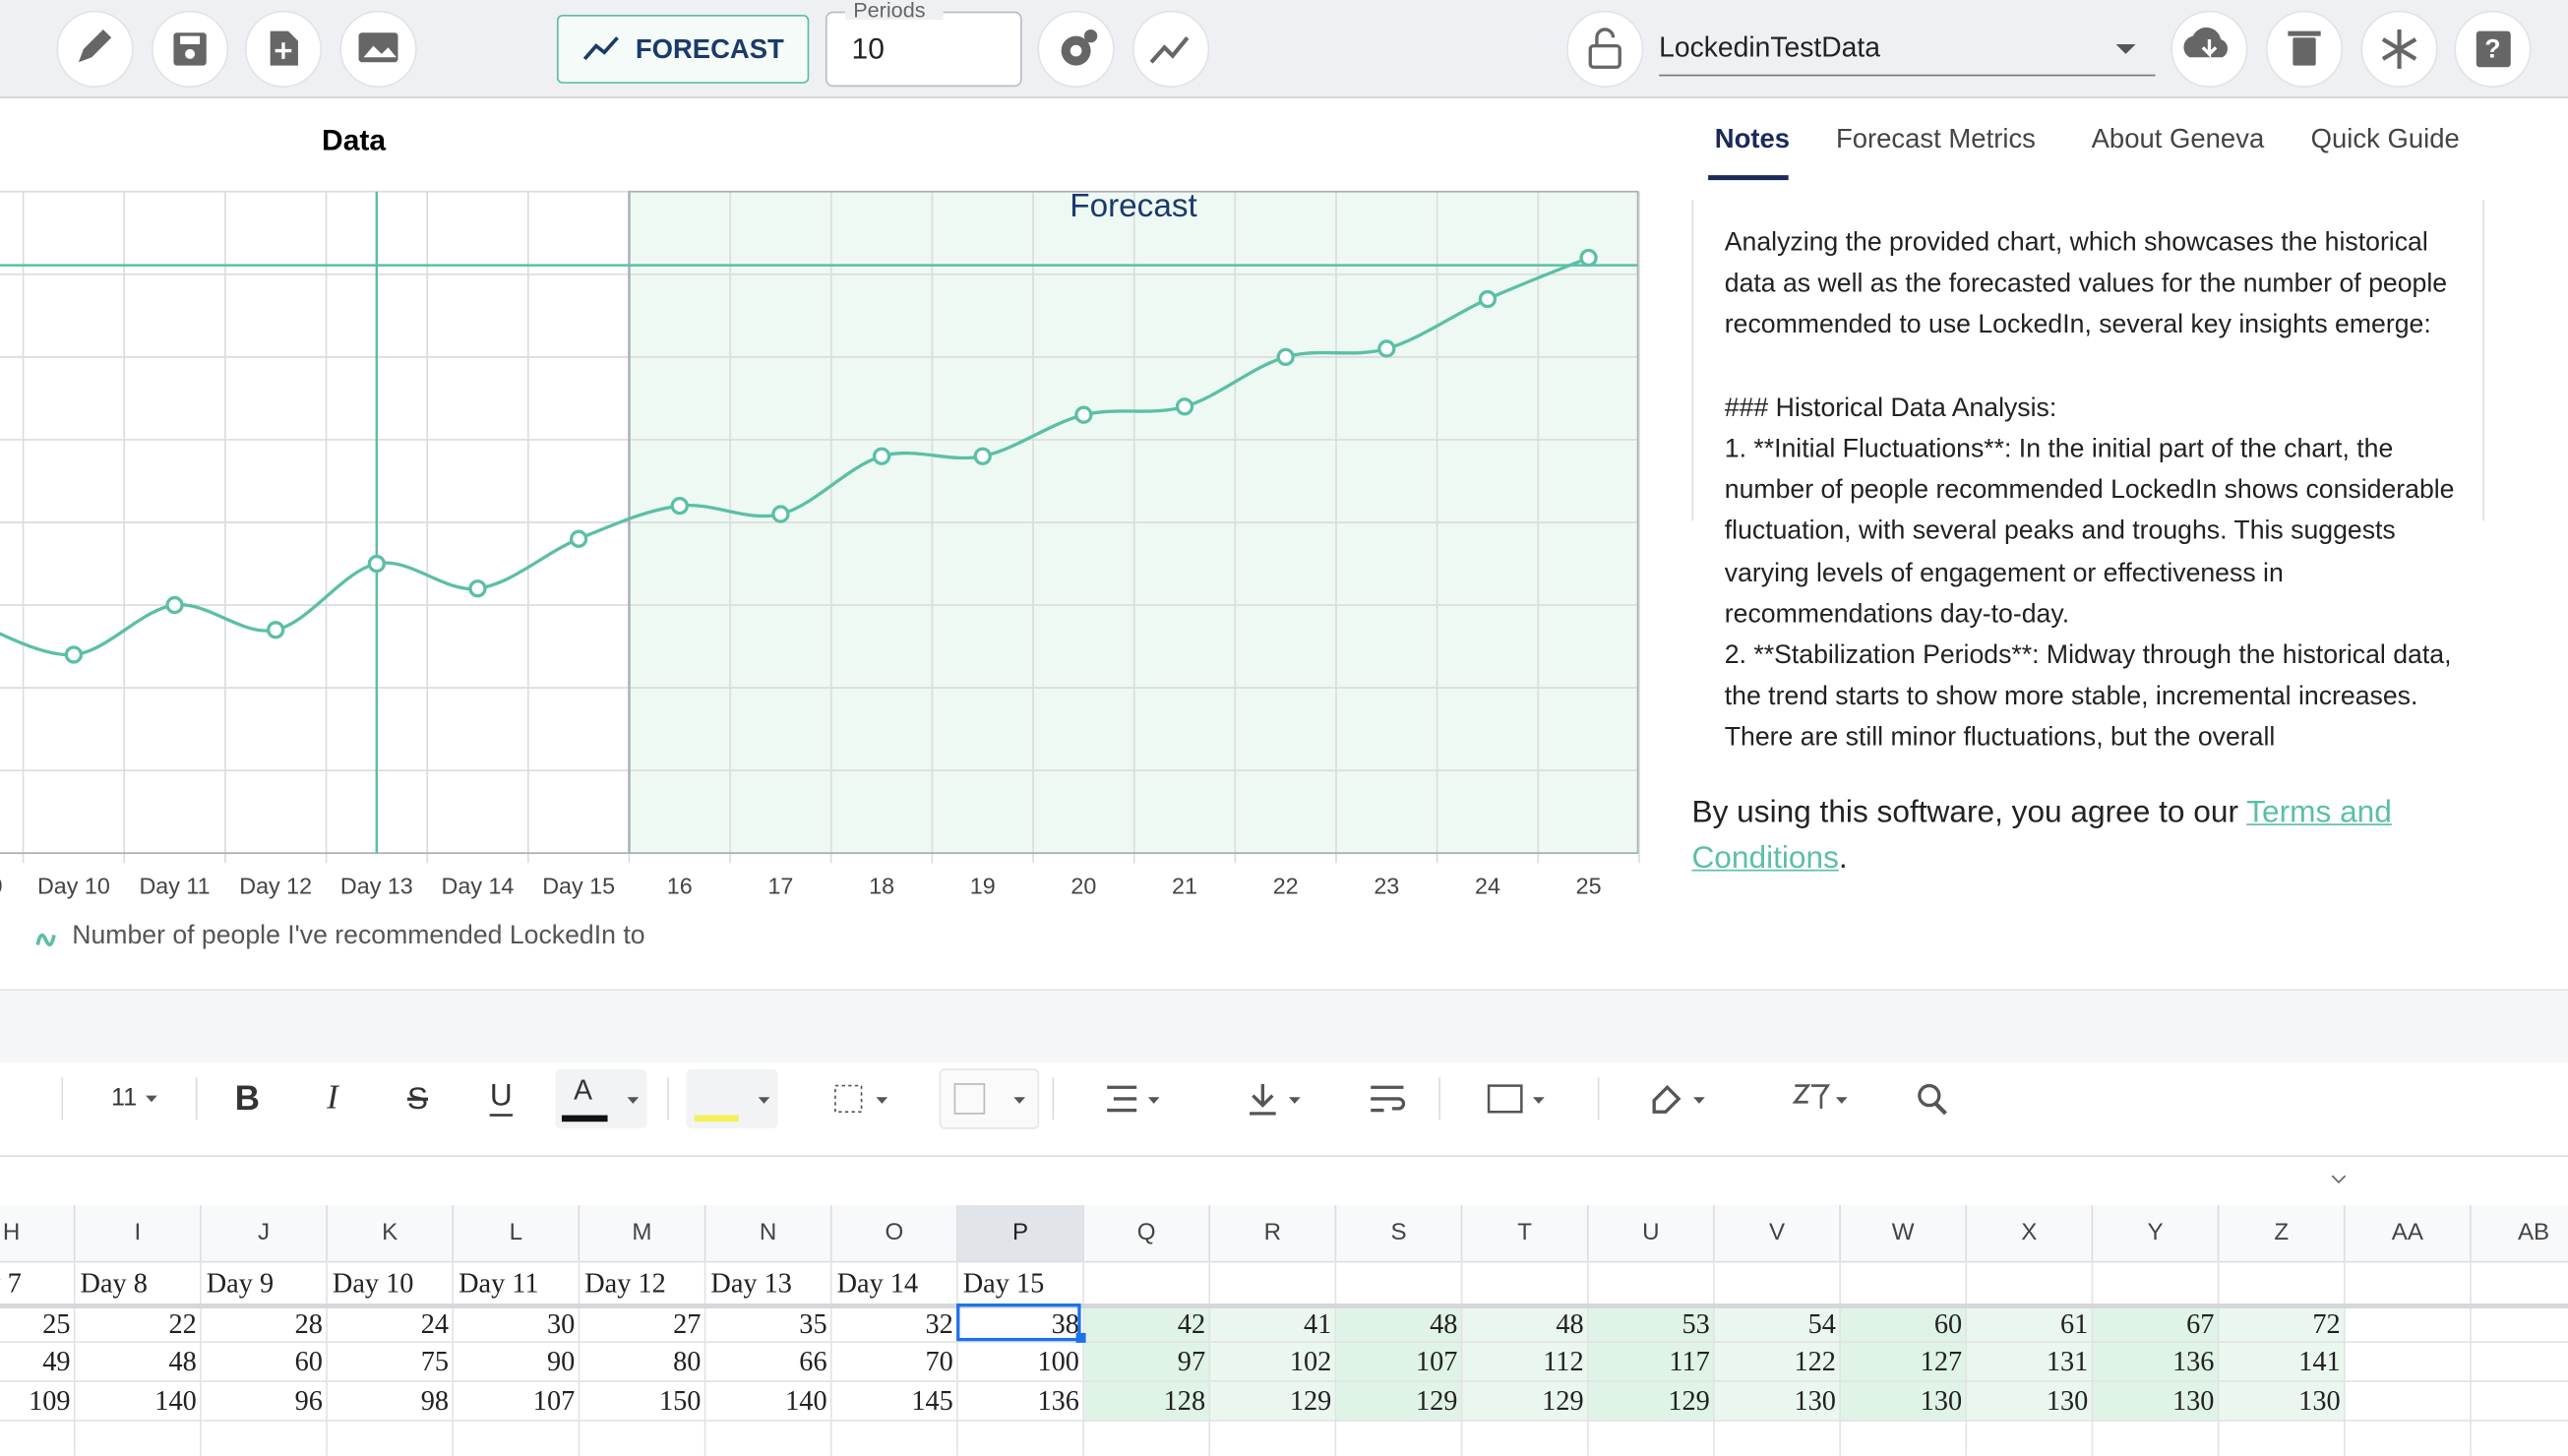 The height and width of the screenshot is (1456, 2568). I want to click on cell: 117, so click(1690, 1361).